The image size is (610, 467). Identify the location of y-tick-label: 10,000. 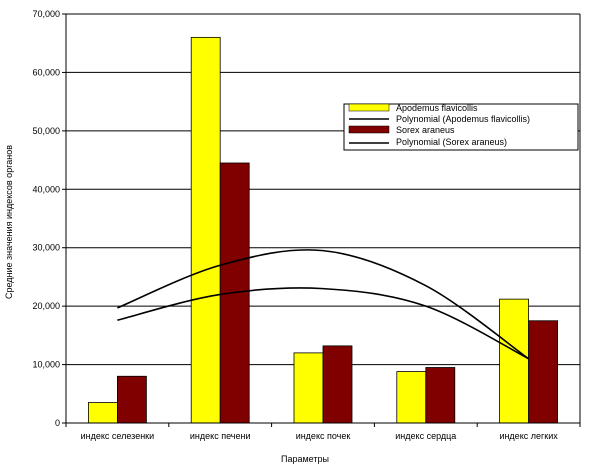
(46, 365).